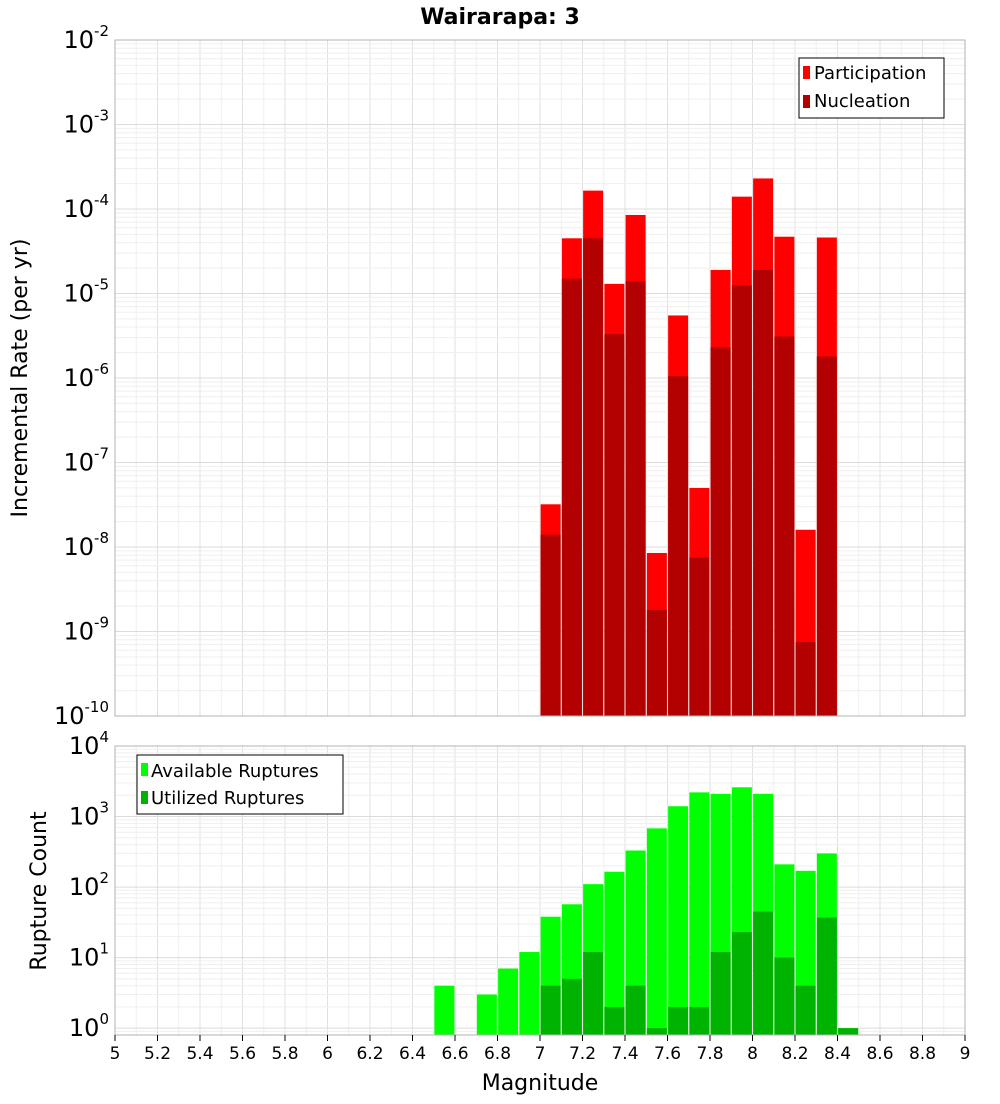 This screenshot has height=1104, width=1000. I want to click on top-legend-box, so click(871, 88).